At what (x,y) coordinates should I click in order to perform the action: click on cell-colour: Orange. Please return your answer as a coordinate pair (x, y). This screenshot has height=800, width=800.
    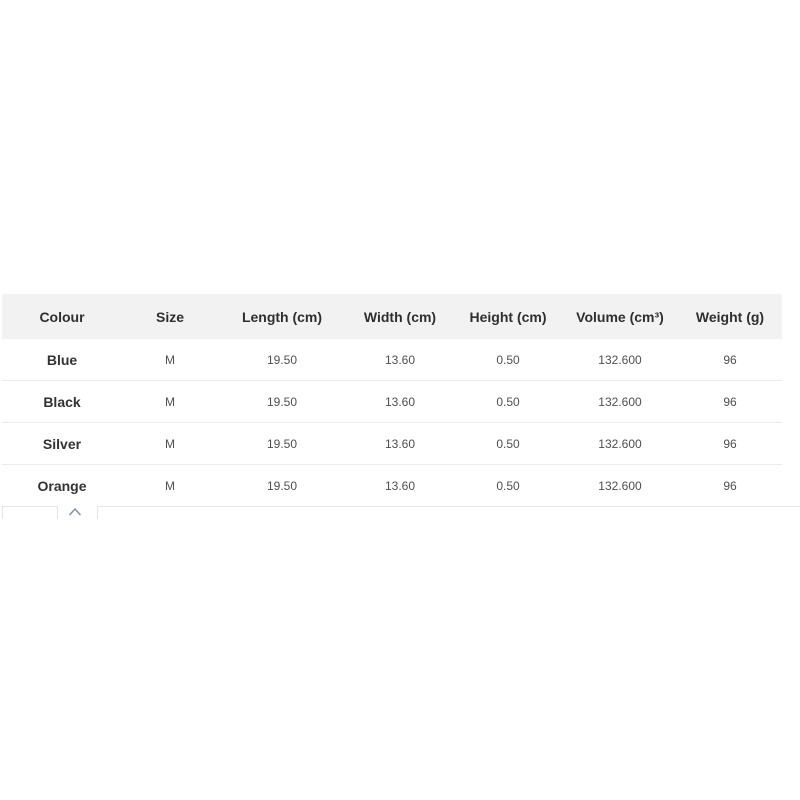
    Looking at the image, I should click on (62, 485).